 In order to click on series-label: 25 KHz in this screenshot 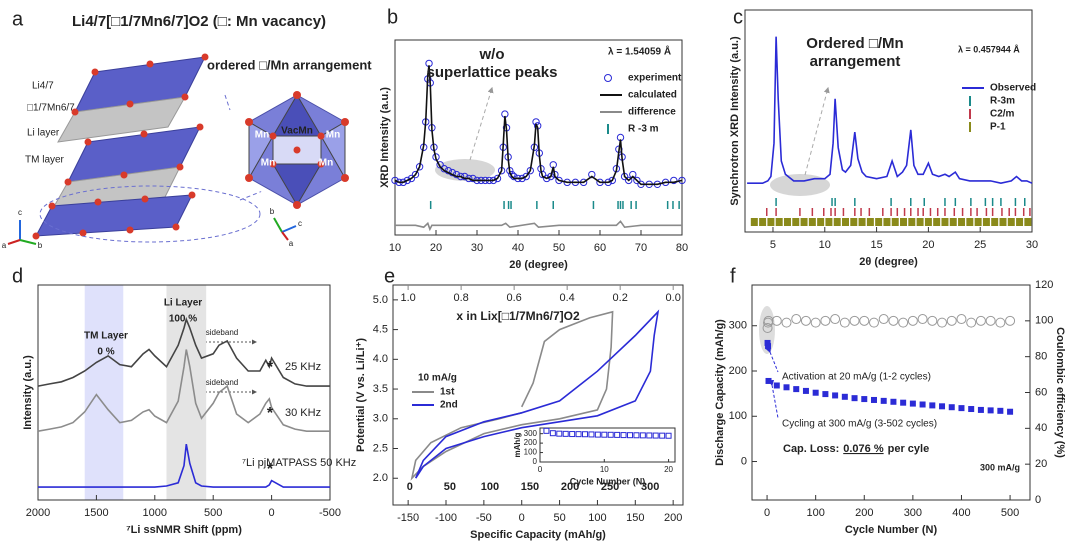, I will do `click(303, 367)`.